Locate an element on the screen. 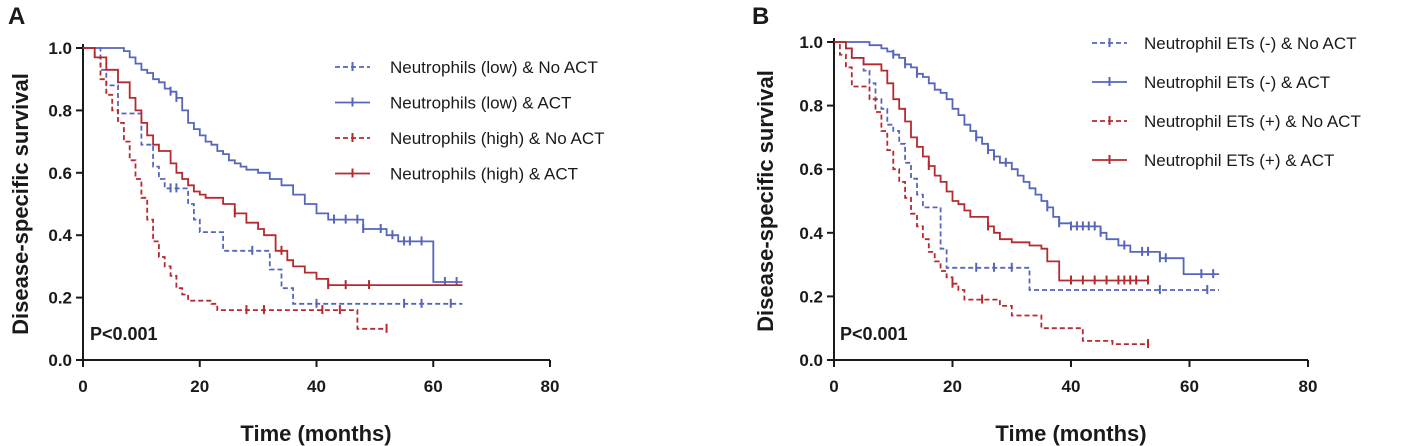 The image size is (1417, 446). legend-label: Neutrophils (low) & ACT is located at coordinates (480, 103).